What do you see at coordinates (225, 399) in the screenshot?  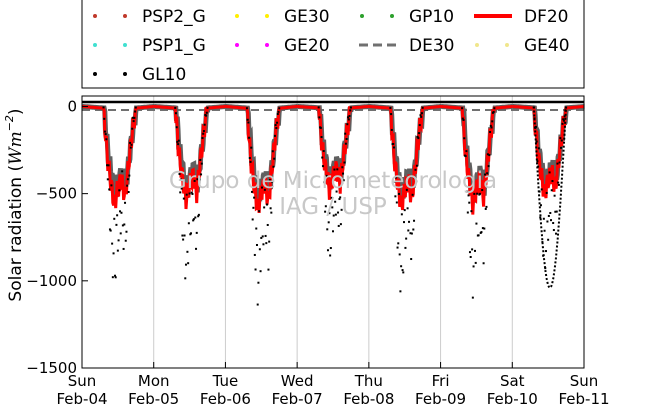 I see `x-tick-date-2: Feb-06` at bounding box center [225, 399].